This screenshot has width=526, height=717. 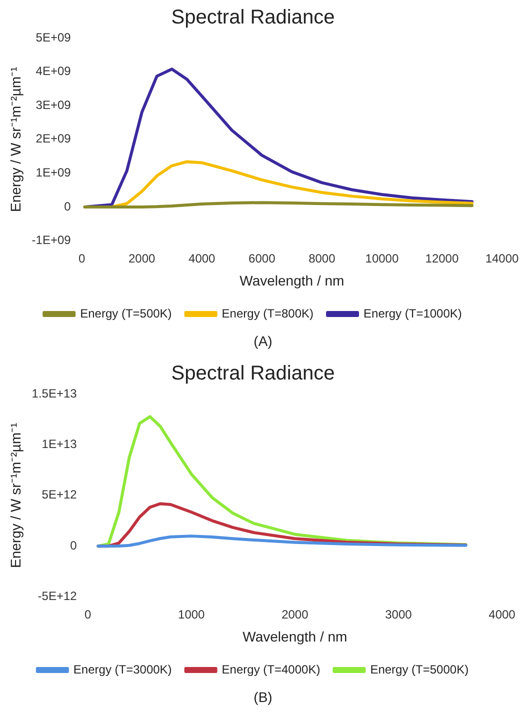 What do you see at coordinates (60, 495) in the screenshot?
I see `y-tick-label: 5E+12` at bounding box center [60, 495].